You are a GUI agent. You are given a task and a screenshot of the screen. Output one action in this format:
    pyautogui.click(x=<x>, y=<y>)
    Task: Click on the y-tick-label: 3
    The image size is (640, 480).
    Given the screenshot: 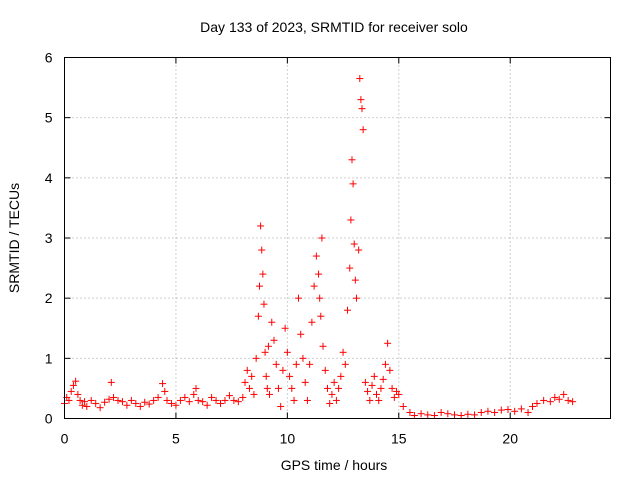 What is the action you would take?
    pyautogui.click(x=49, y=238)
    